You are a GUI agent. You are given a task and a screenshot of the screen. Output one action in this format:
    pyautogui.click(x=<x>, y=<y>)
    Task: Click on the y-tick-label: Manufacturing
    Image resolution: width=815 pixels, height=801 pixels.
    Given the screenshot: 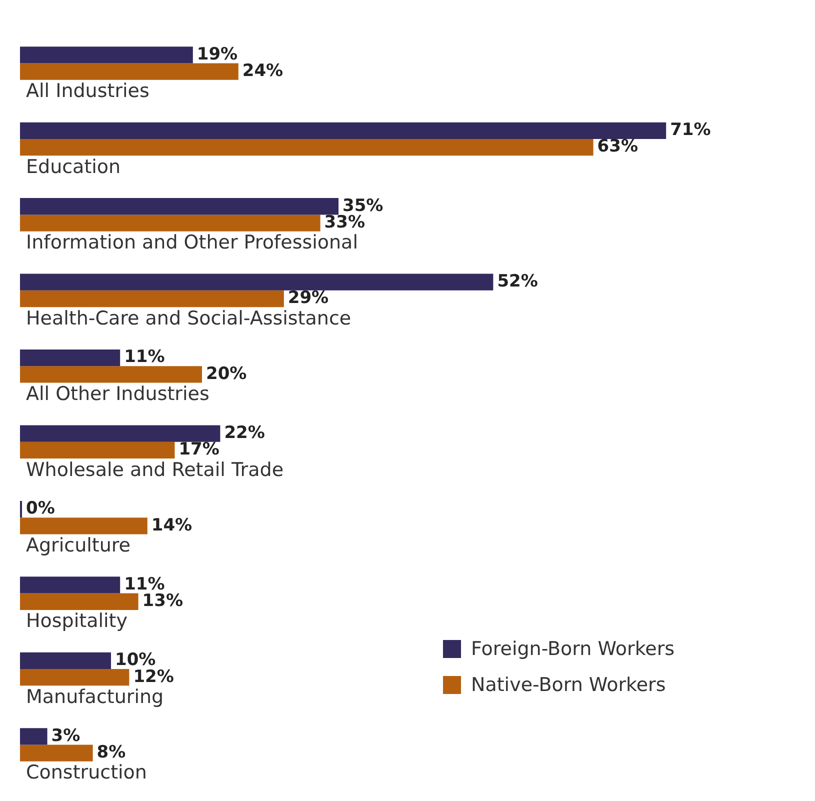 What is the action you would take?
    pyautogui.click(x=95, y=697)
    